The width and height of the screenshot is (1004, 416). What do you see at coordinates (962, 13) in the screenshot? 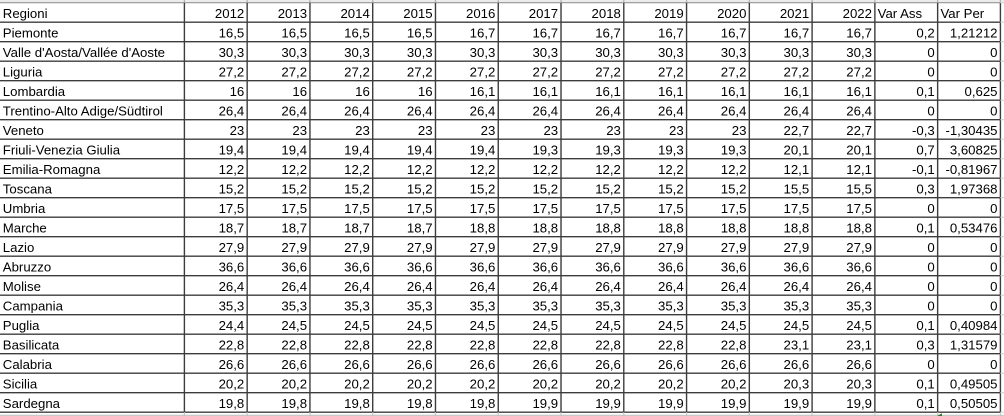
I see `svg-text: Var Per` at bounding box center [962, 13].